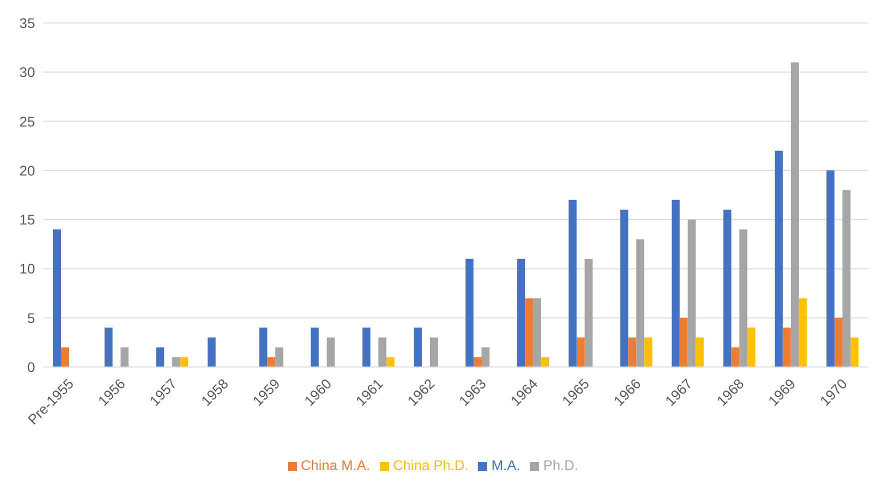  Describe the element at coordinates (27, 170) in the screenshot. I see `y-tick-label: 20` at that location.